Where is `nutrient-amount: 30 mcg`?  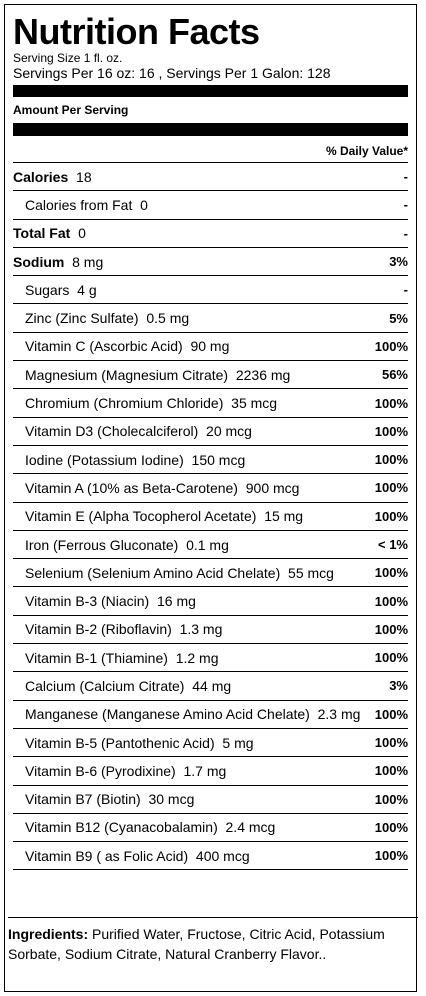
nutrient-amount: 30 mcg is located at coordinates (171, 799).